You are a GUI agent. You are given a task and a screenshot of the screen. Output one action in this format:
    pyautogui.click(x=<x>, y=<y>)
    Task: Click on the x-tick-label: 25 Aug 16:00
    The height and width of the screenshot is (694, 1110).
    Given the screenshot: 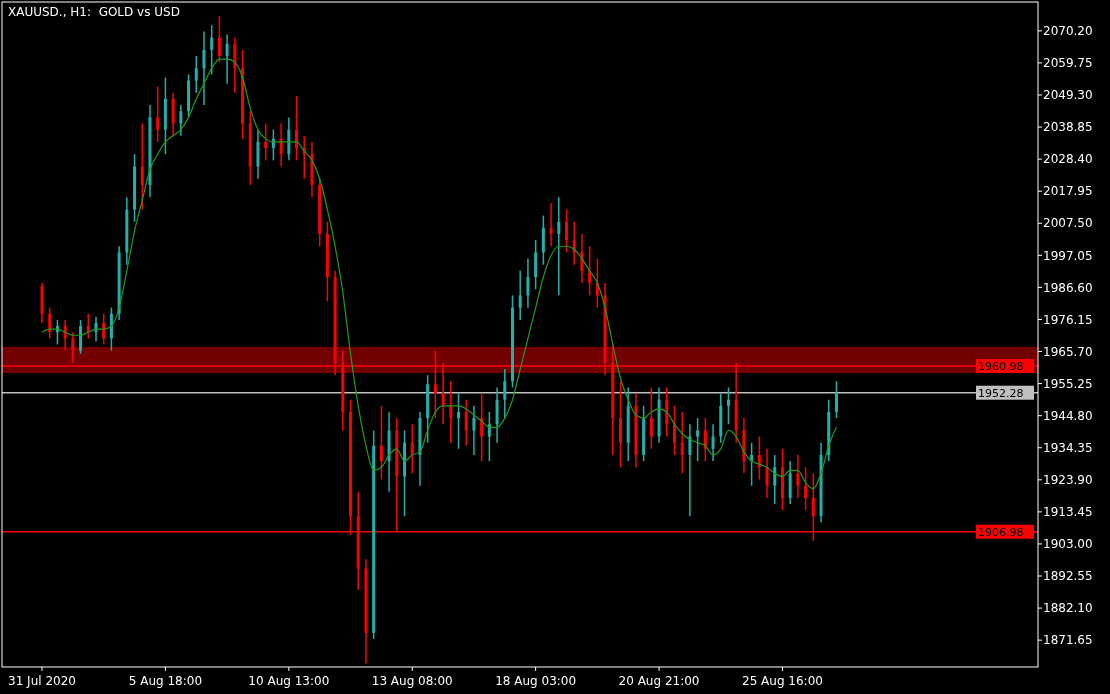 What is the action you would take?
    pyautogui.click(x=782, y=681)
    